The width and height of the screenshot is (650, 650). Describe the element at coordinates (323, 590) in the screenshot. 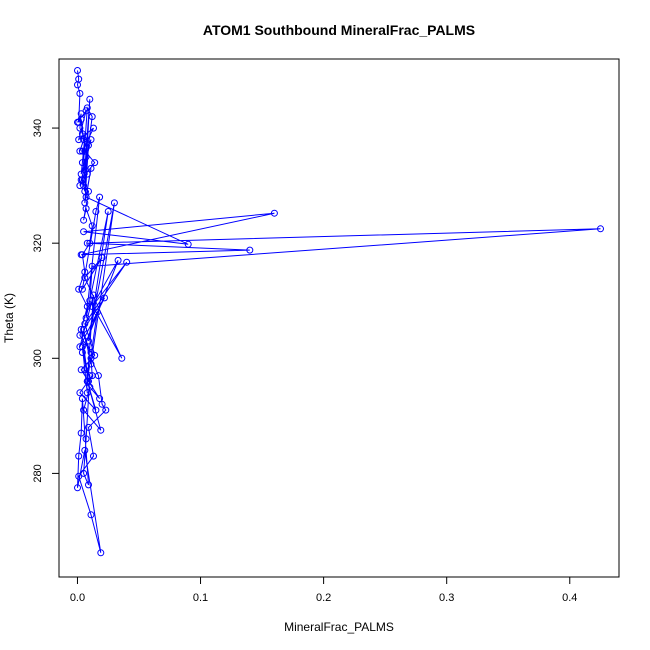

I see `x-axis: 0.0 0.1 0.2 0.3 0.4` at that location.